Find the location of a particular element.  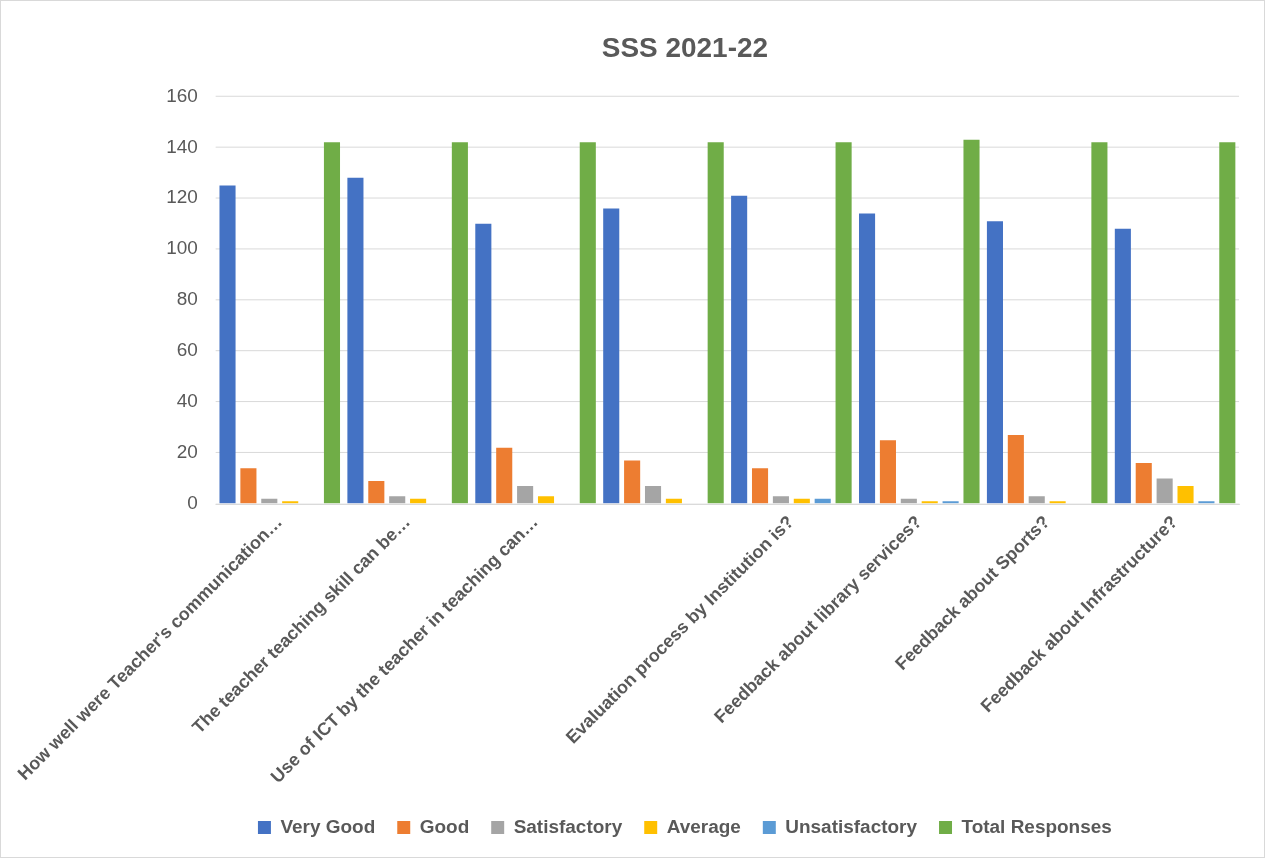

y-tick-label: 120 is located at coordinates (182, 197).